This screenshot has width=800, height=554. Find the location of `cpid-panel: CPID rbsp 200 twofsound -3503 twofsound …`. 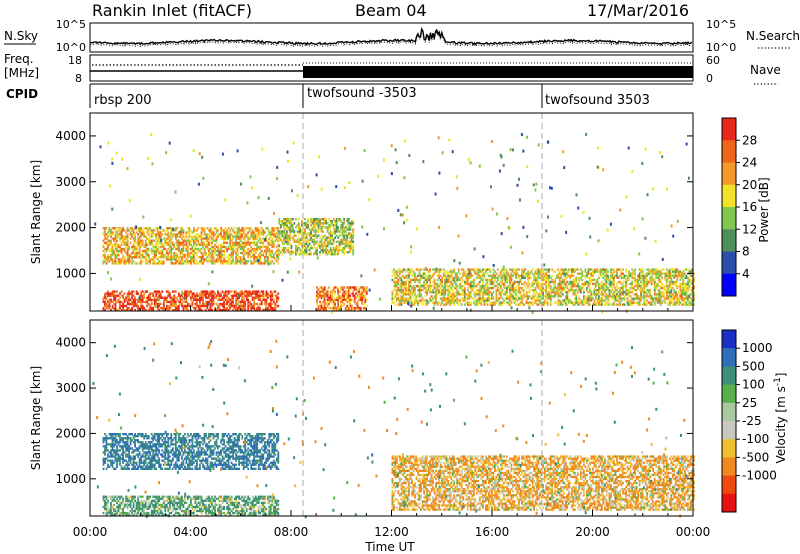

cpid-panel: CPID rbsp 200 twofsound -3503 twofsound … is located at coordinates (349, 95).